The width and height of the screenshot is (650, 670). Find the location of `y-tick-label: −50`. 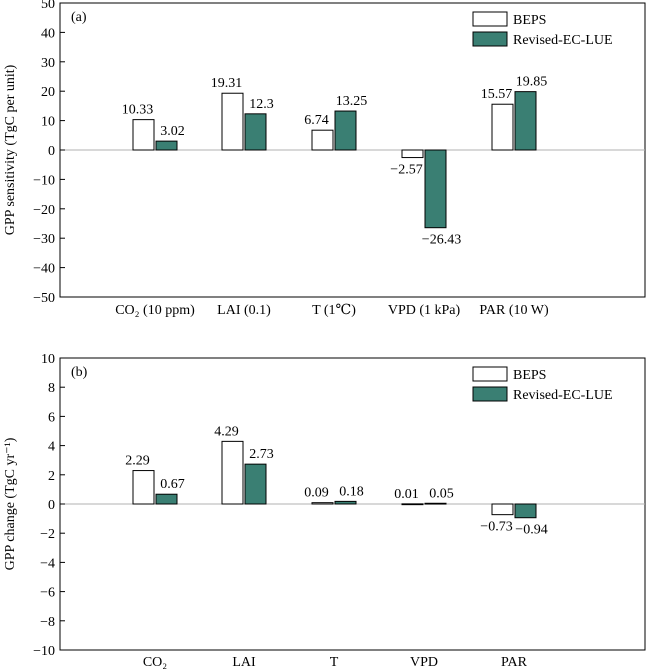

y-tick-label: −50 is located at coordinates (44, 298).